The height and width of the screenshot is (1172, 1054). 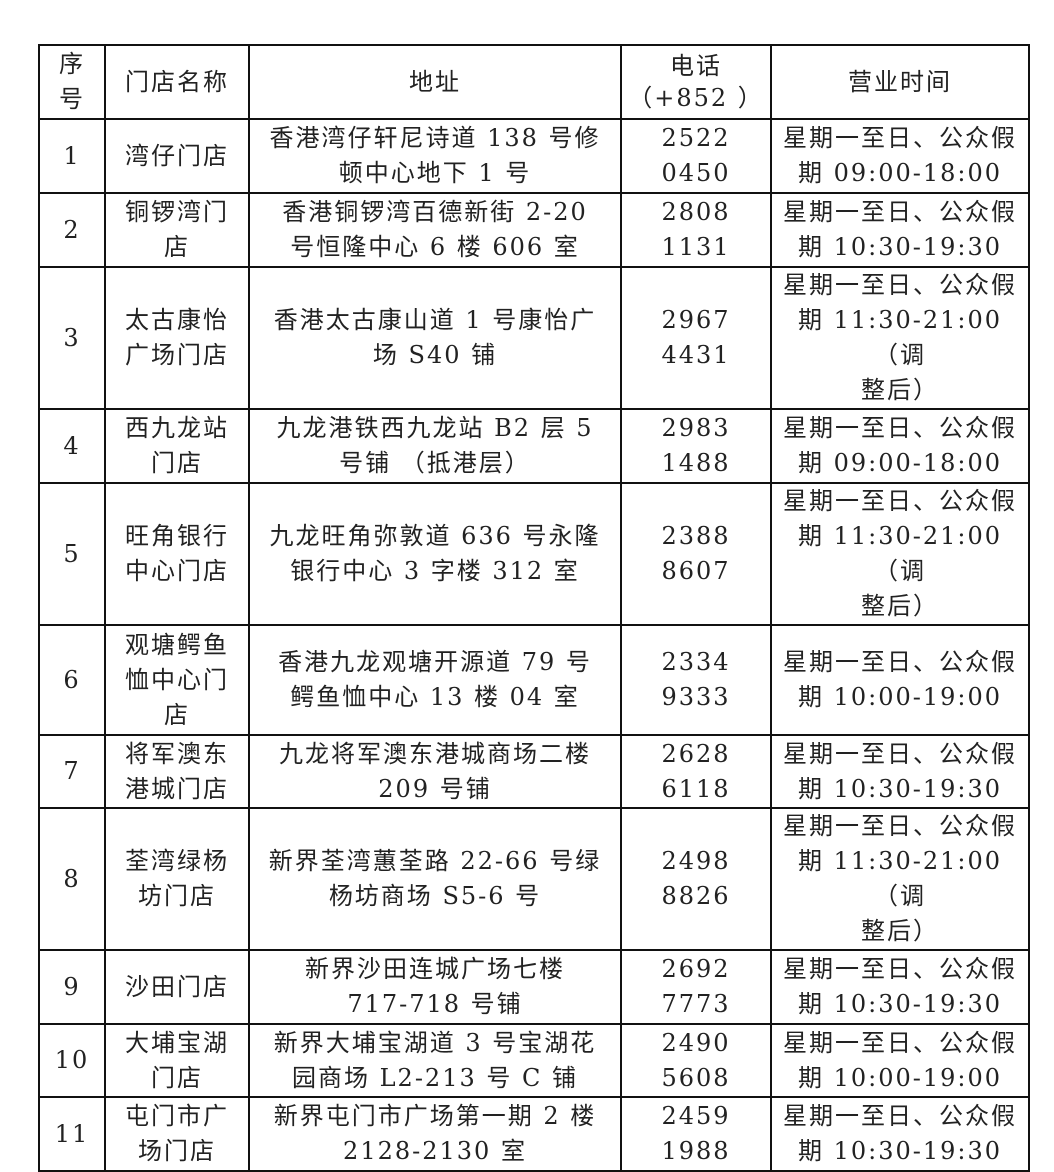 I want to click on header-index: 序 号, so click(x=72, y=82).